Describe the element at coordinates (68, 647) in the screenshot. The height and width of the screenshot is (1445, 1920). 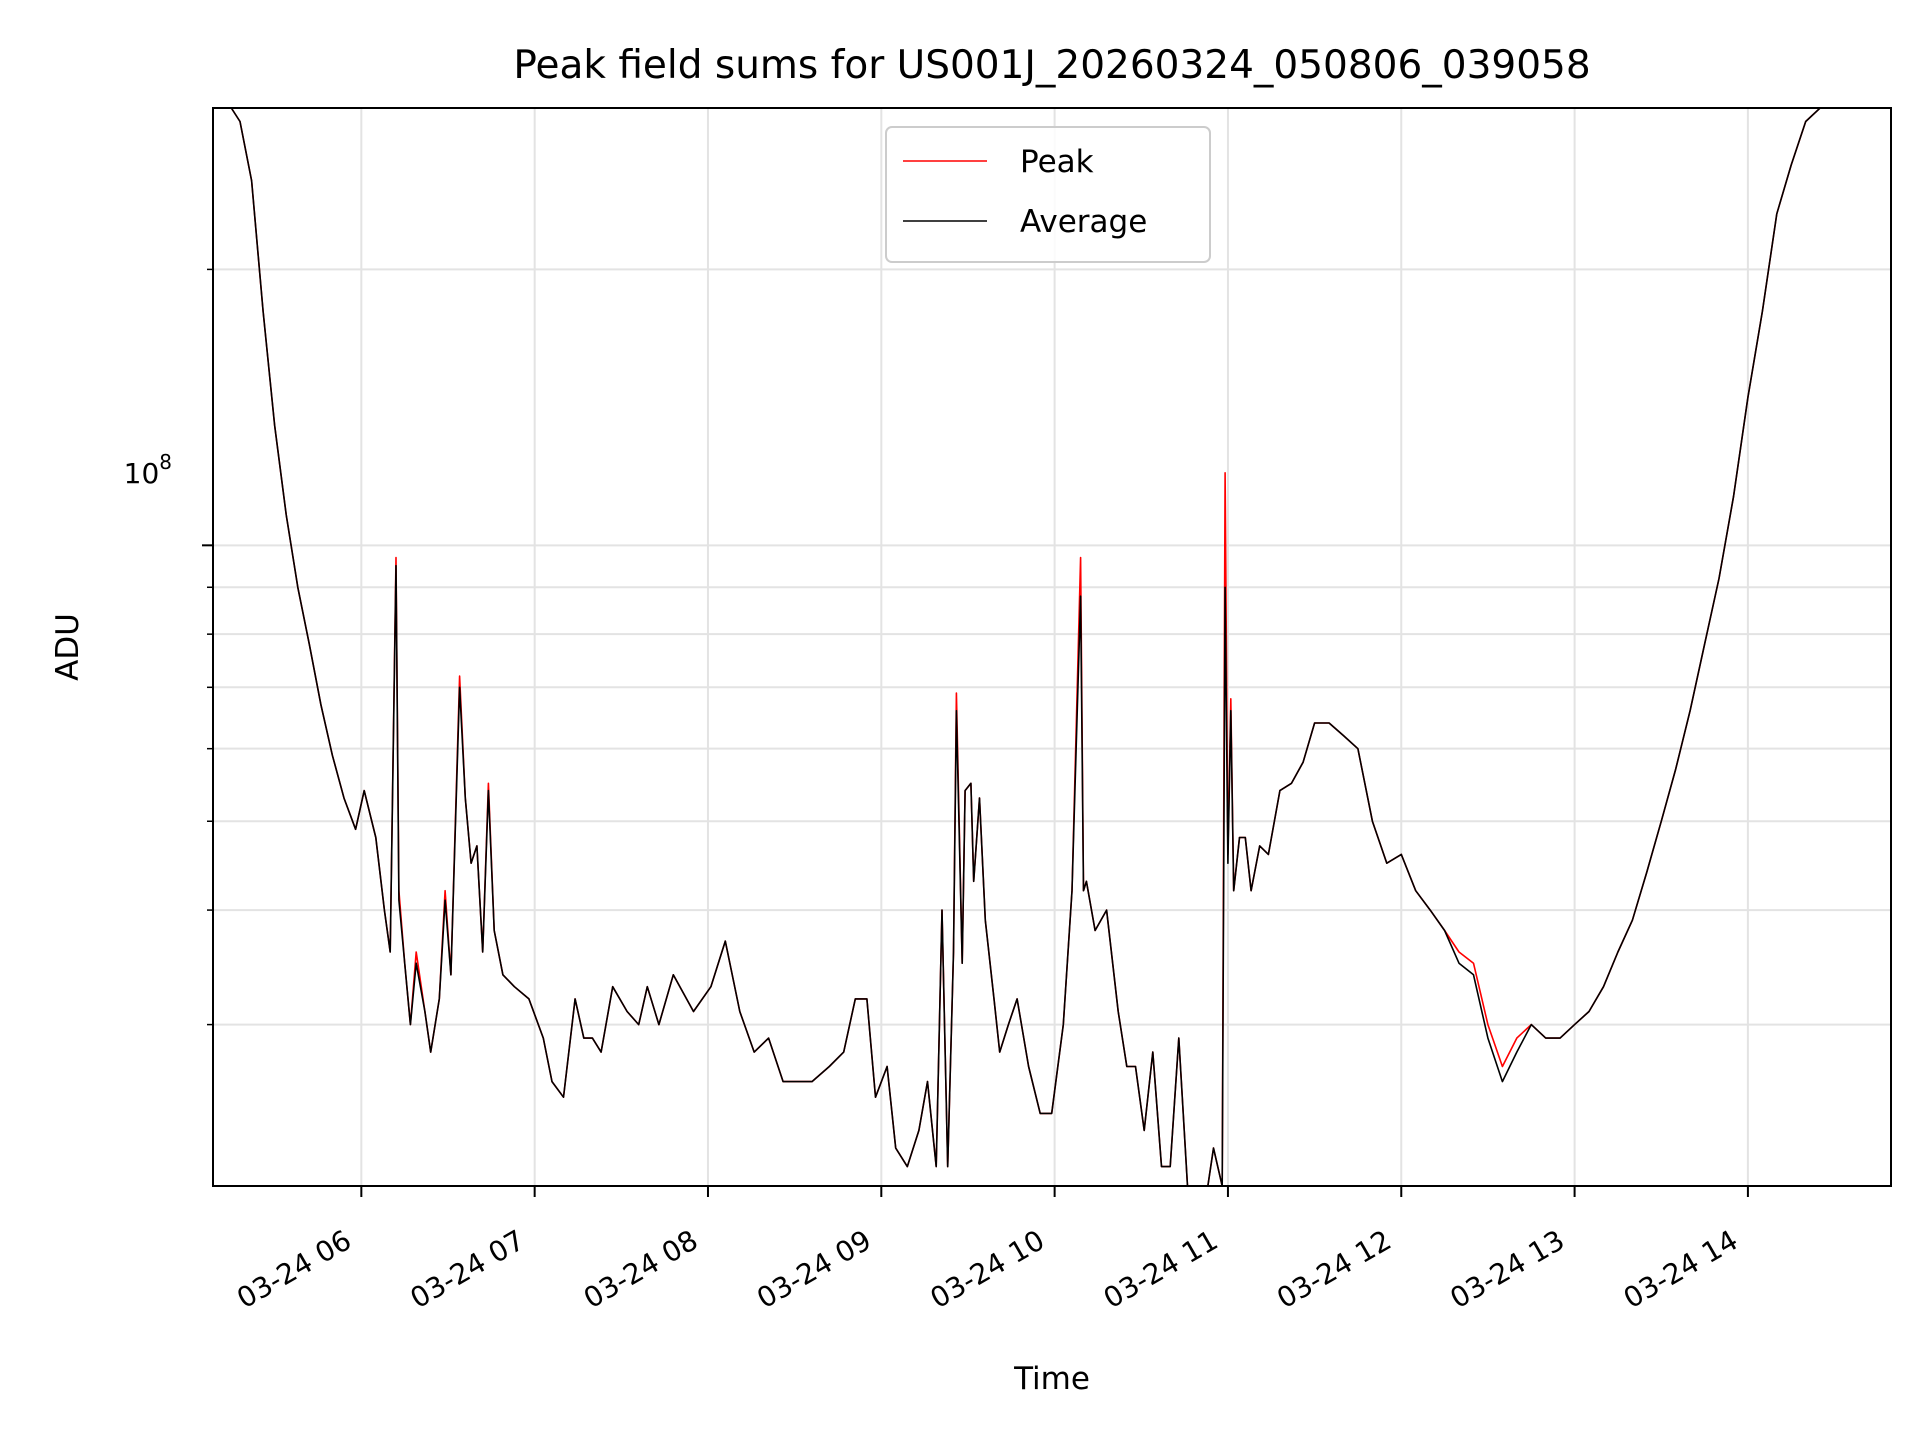
I see `y-axis-label: ADU` at that location.